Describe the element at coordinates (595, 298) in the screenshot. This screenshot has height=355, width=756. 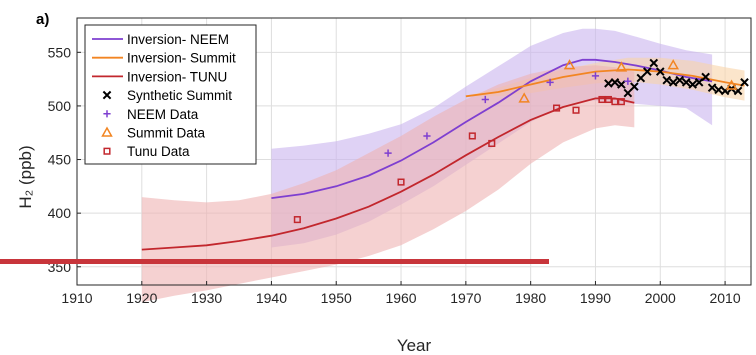
I see `x-tick-label-1990: 1990` at that location.